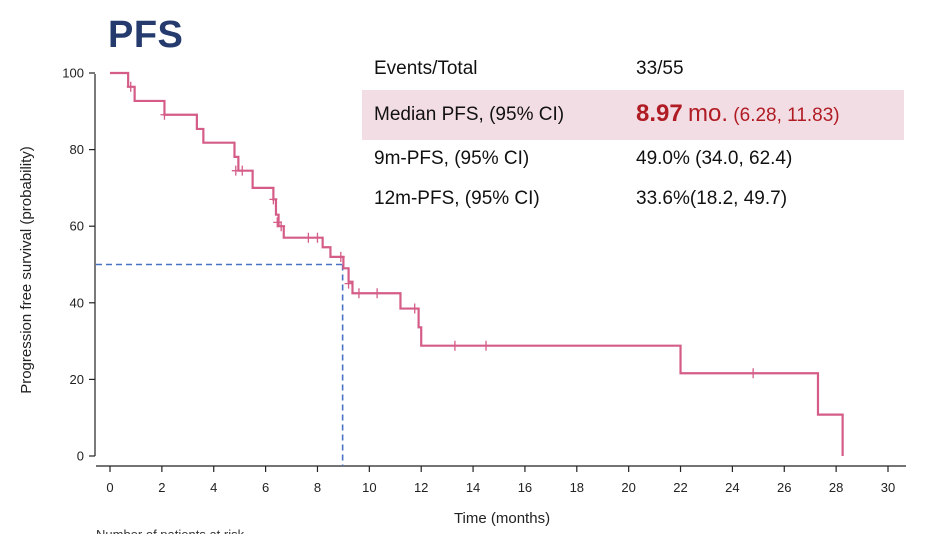 The image size is (926, 534). I want to click on x-tick-label: 14, so click(473, 487).